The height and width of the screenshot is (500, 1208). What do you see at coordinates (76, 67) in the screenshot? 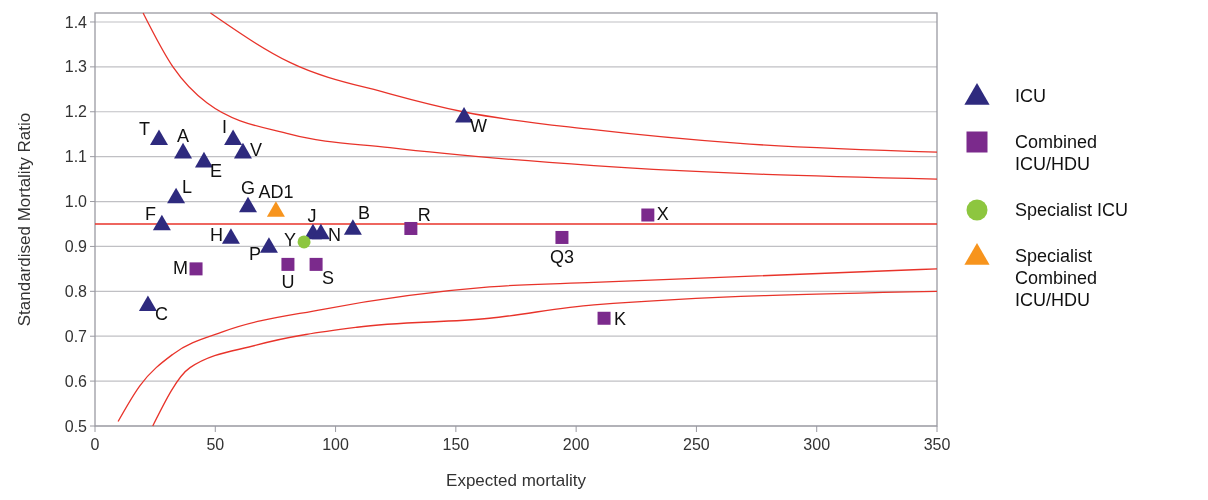
I see `y-tick-label: 1.3` at bounding box center [76, 67].